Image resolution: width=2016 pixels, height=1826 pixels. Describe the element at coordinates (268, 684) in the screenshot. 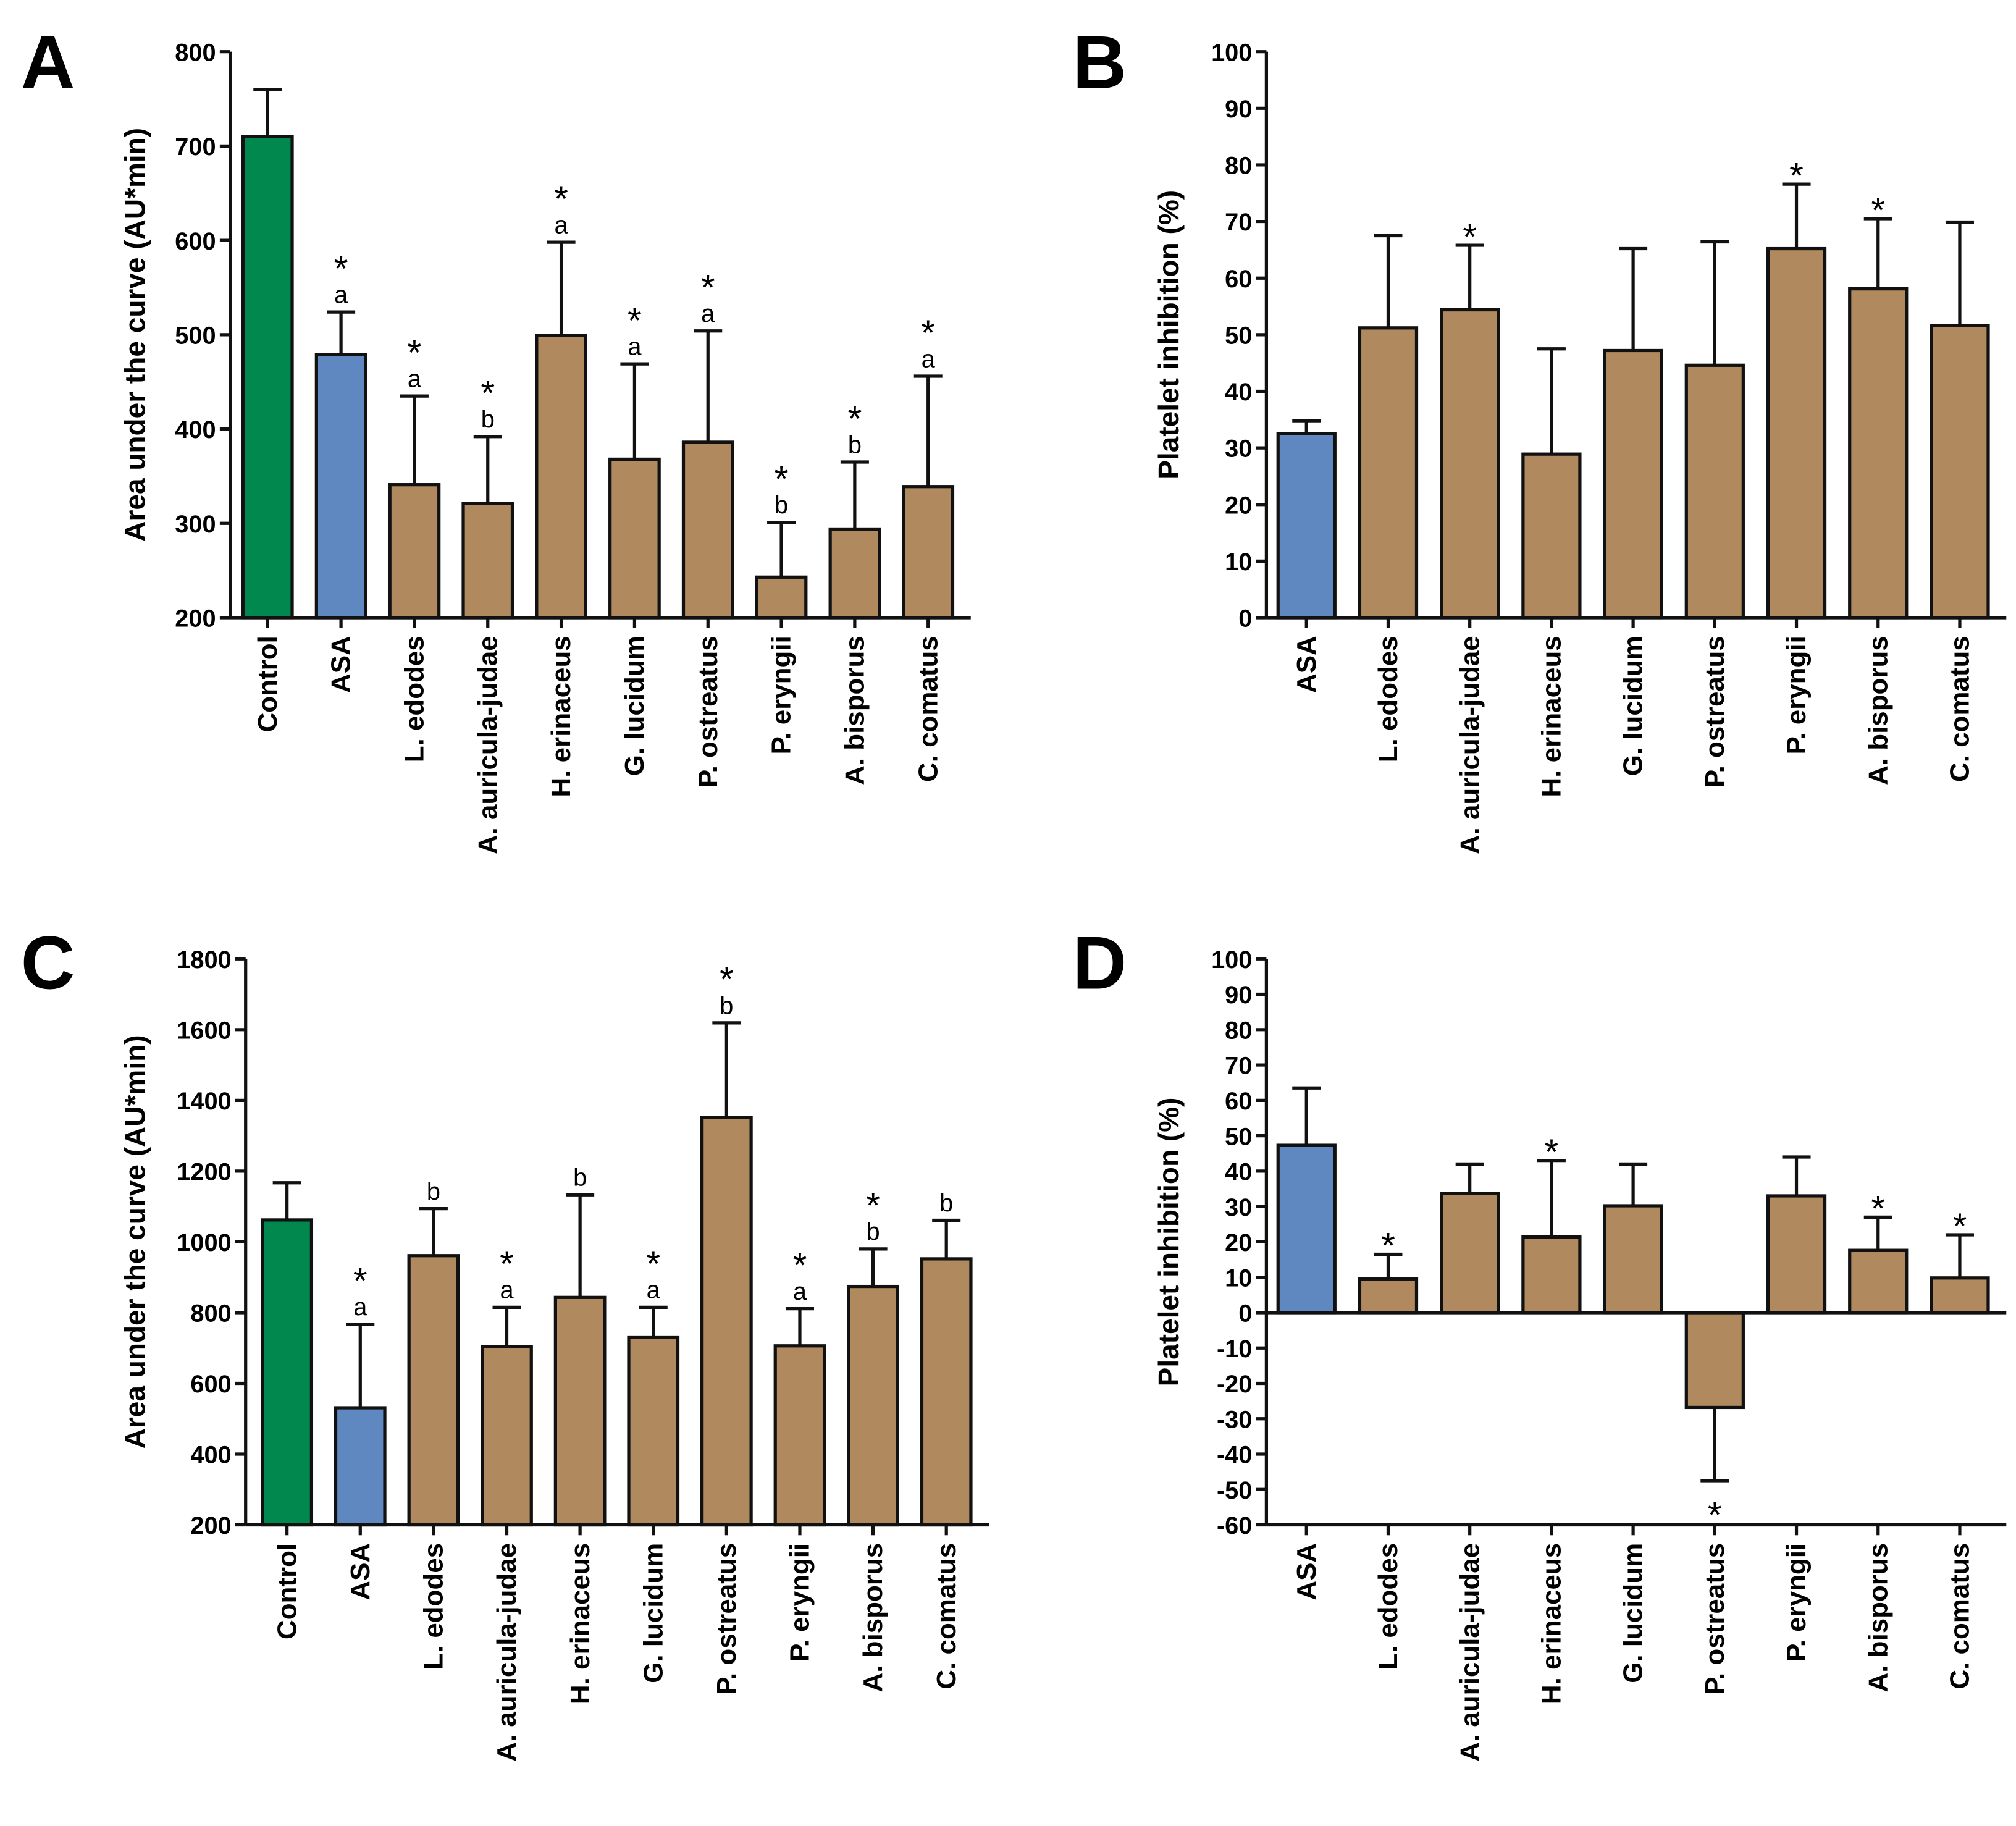

I see `x-tick-label: Control` at that location.